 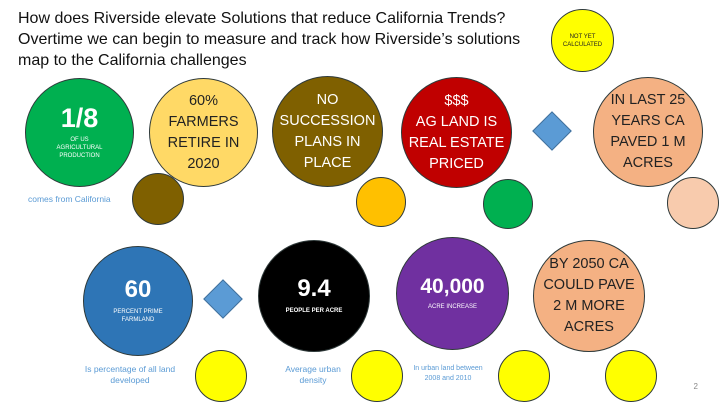 What do you see at coordinates (648, 100) in the screenshot?
I see `paved-text: IN LAST 25` at bounding box center [648, 100].